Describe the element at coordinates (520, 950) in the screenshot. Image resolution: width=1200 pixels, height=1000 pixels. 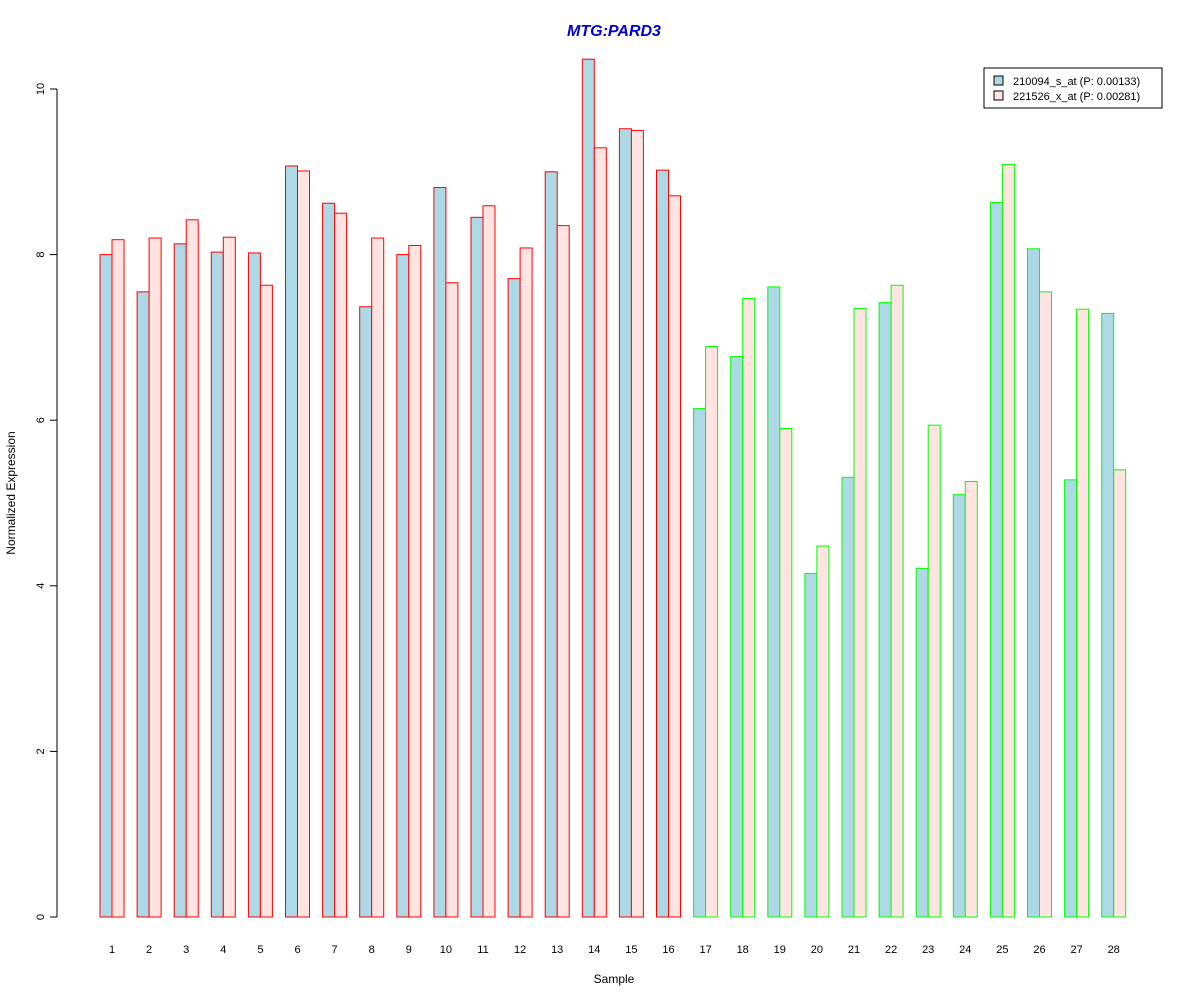
I see `x-tick-label: 12` at that location.